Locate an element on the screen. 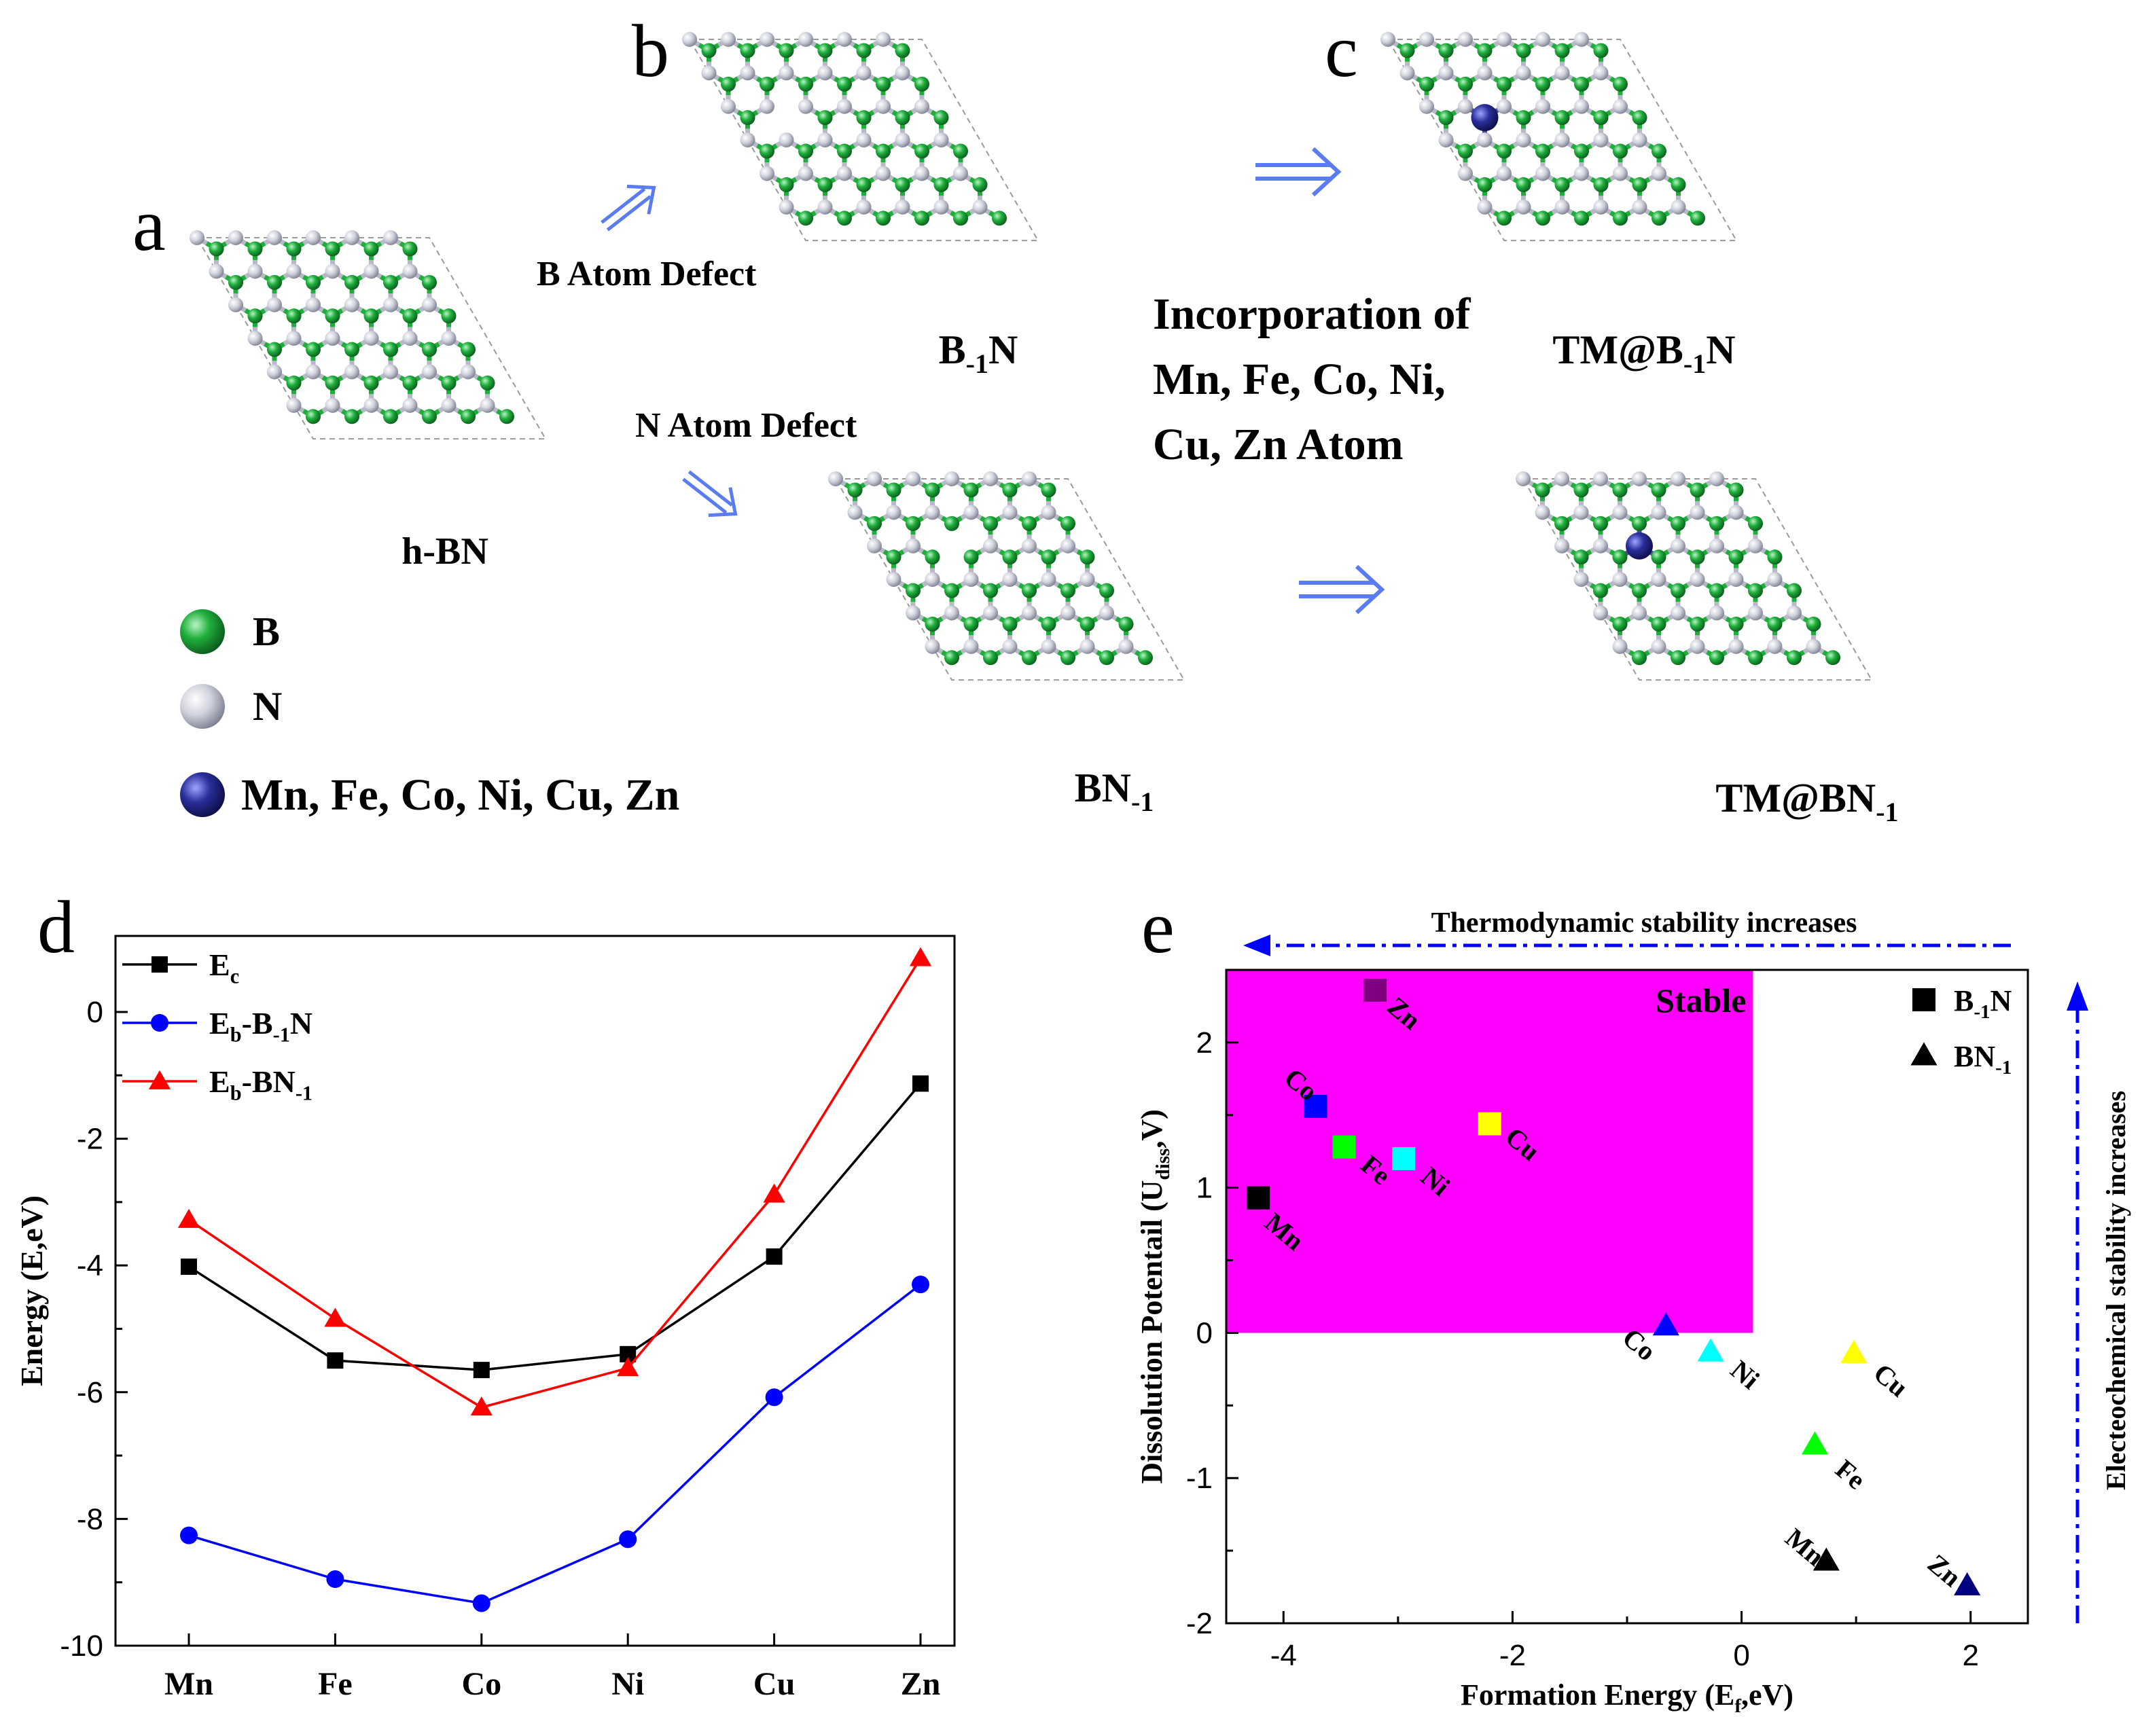 This screenshot has height=1736, width=2142. y-tick-label: -10 is located at coordinates (81, 1646).